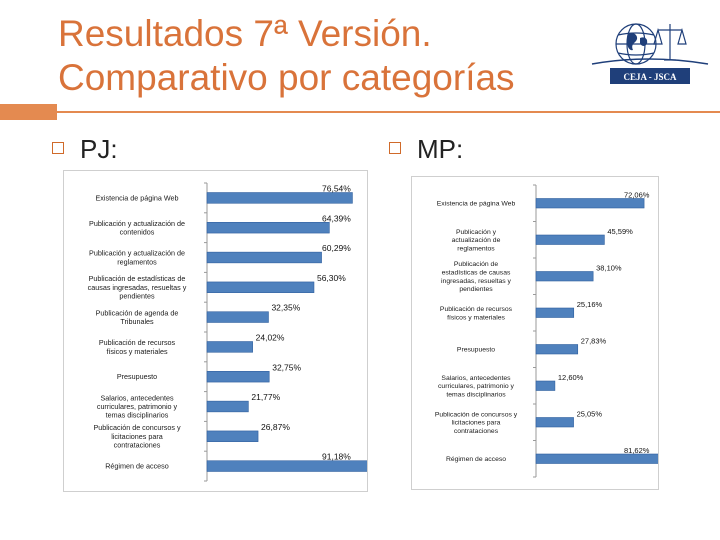 The height and width of the screenshot is (540, 720). Describe the element at coordinates (609, 268) in the screenshot. I see `mp-value-label: 38,10%` at that location.